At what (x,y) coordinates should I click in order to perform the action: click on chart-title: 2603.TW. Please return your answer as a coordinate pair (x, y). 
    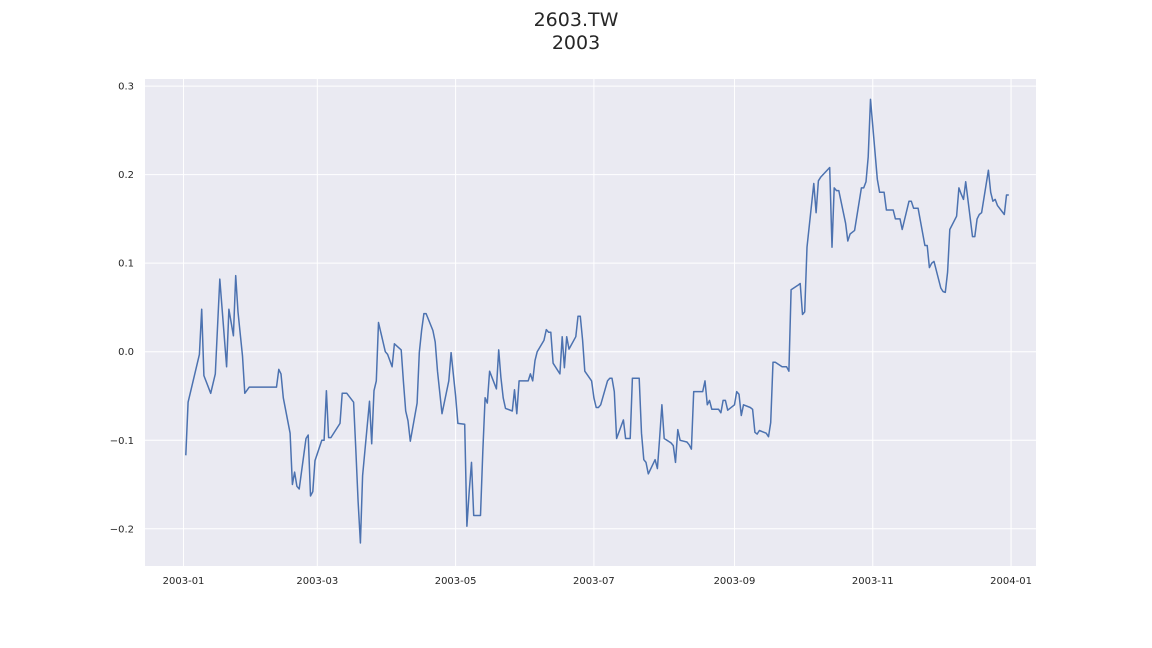
    Looking at the image, I should click on (576, 20).